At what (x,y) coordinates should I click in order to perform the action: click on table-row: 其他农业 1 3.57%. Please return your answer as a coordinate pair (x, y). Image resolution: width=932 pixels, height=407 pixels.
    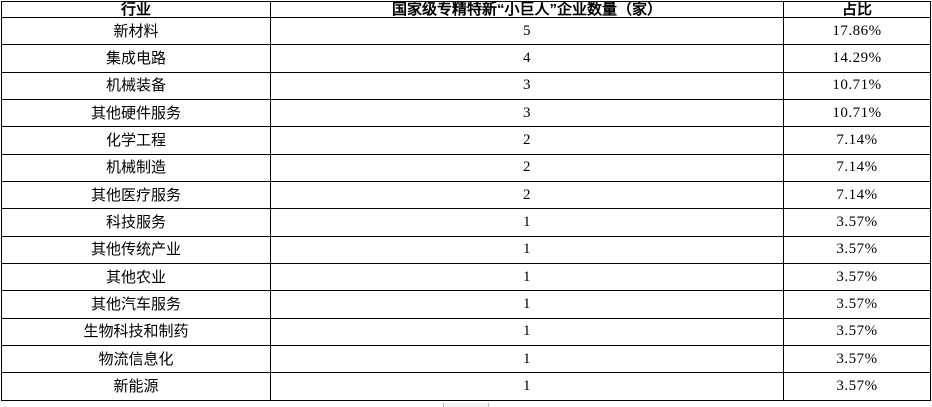
    Looking at the image, I should click on (466, 277).